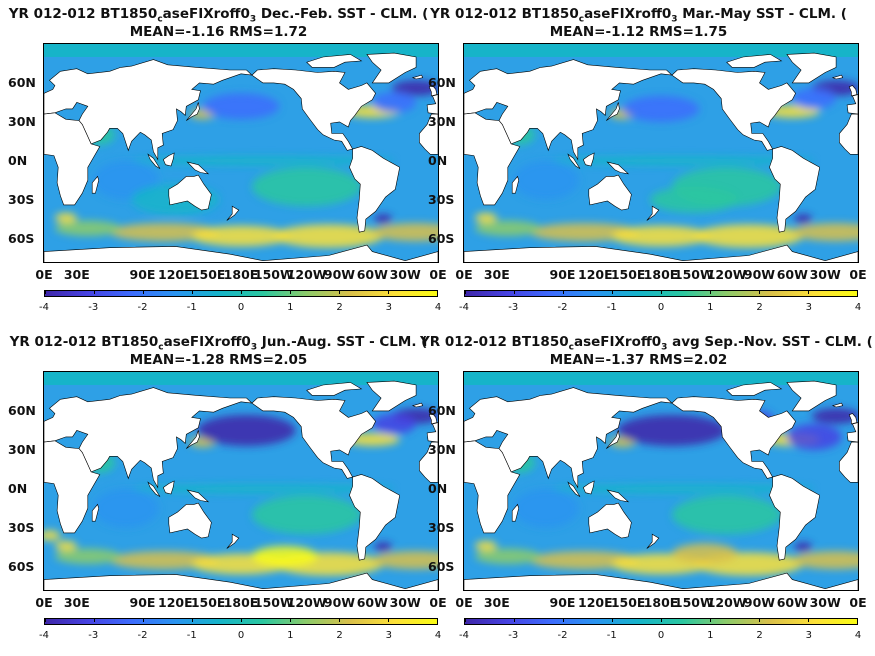 The image size is (875, 656). Describe the element at coordinates (191, 307) in the screenshot. I see `colorbar-tick-label: -1` at that location.